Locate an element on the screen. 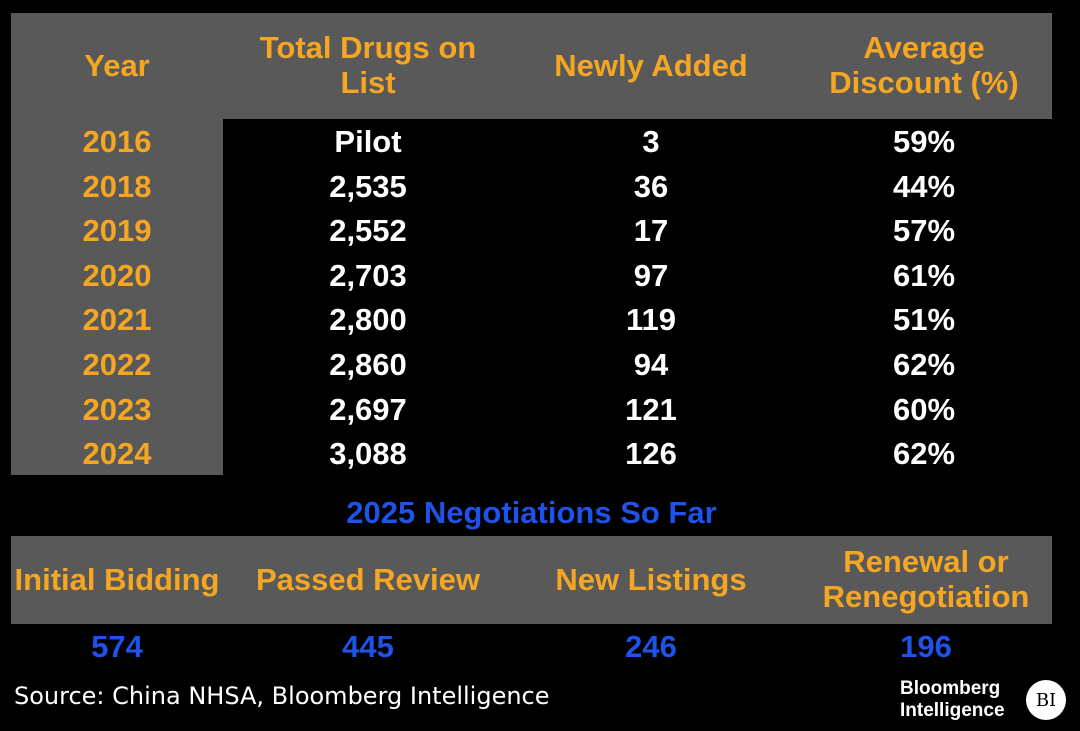 The width and height of the screenshot is (1080, 731). negotiation-label: Passed Review is located at coordinates (368, 579).